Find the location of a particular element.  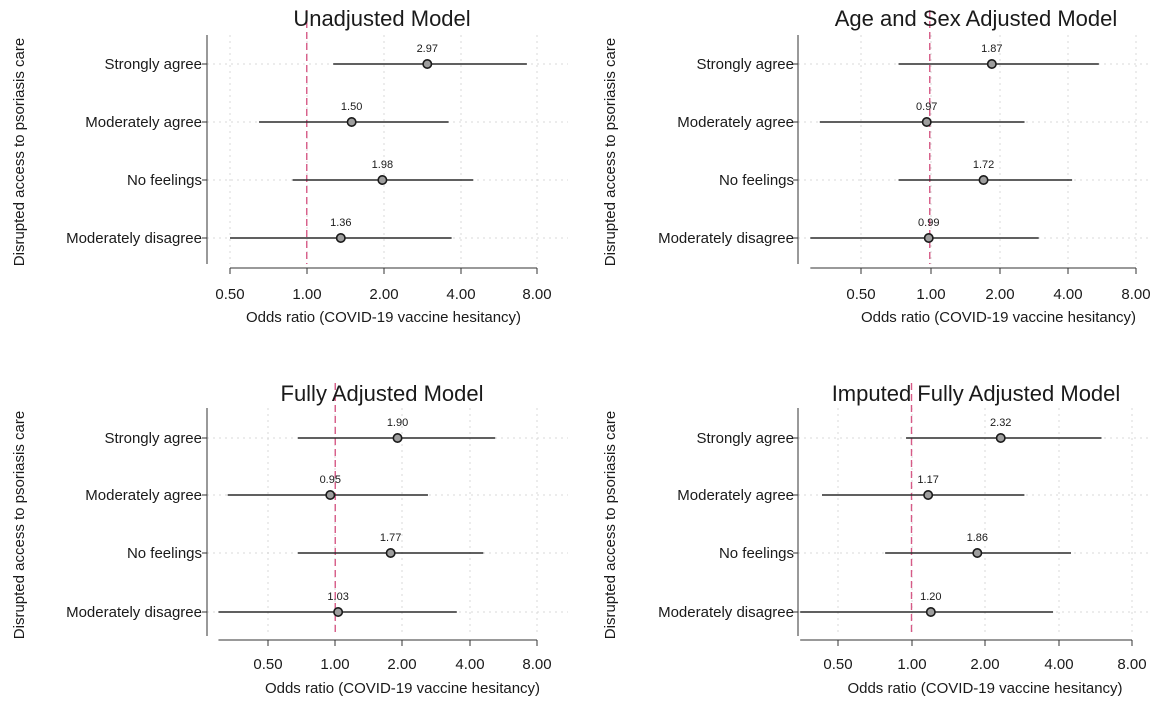

data-label: 1.20 is located at coordinates (930, 597).